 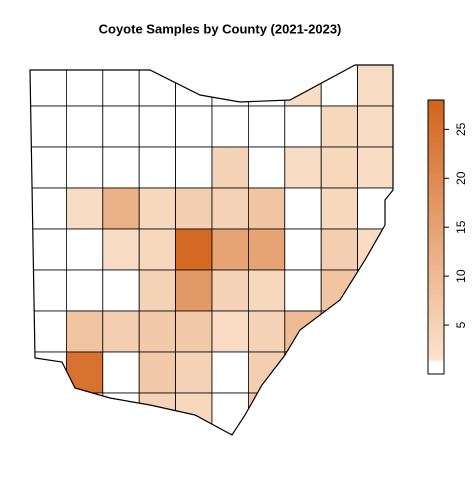 I want to click on tick-label: 15, so click(x=461, y=227).